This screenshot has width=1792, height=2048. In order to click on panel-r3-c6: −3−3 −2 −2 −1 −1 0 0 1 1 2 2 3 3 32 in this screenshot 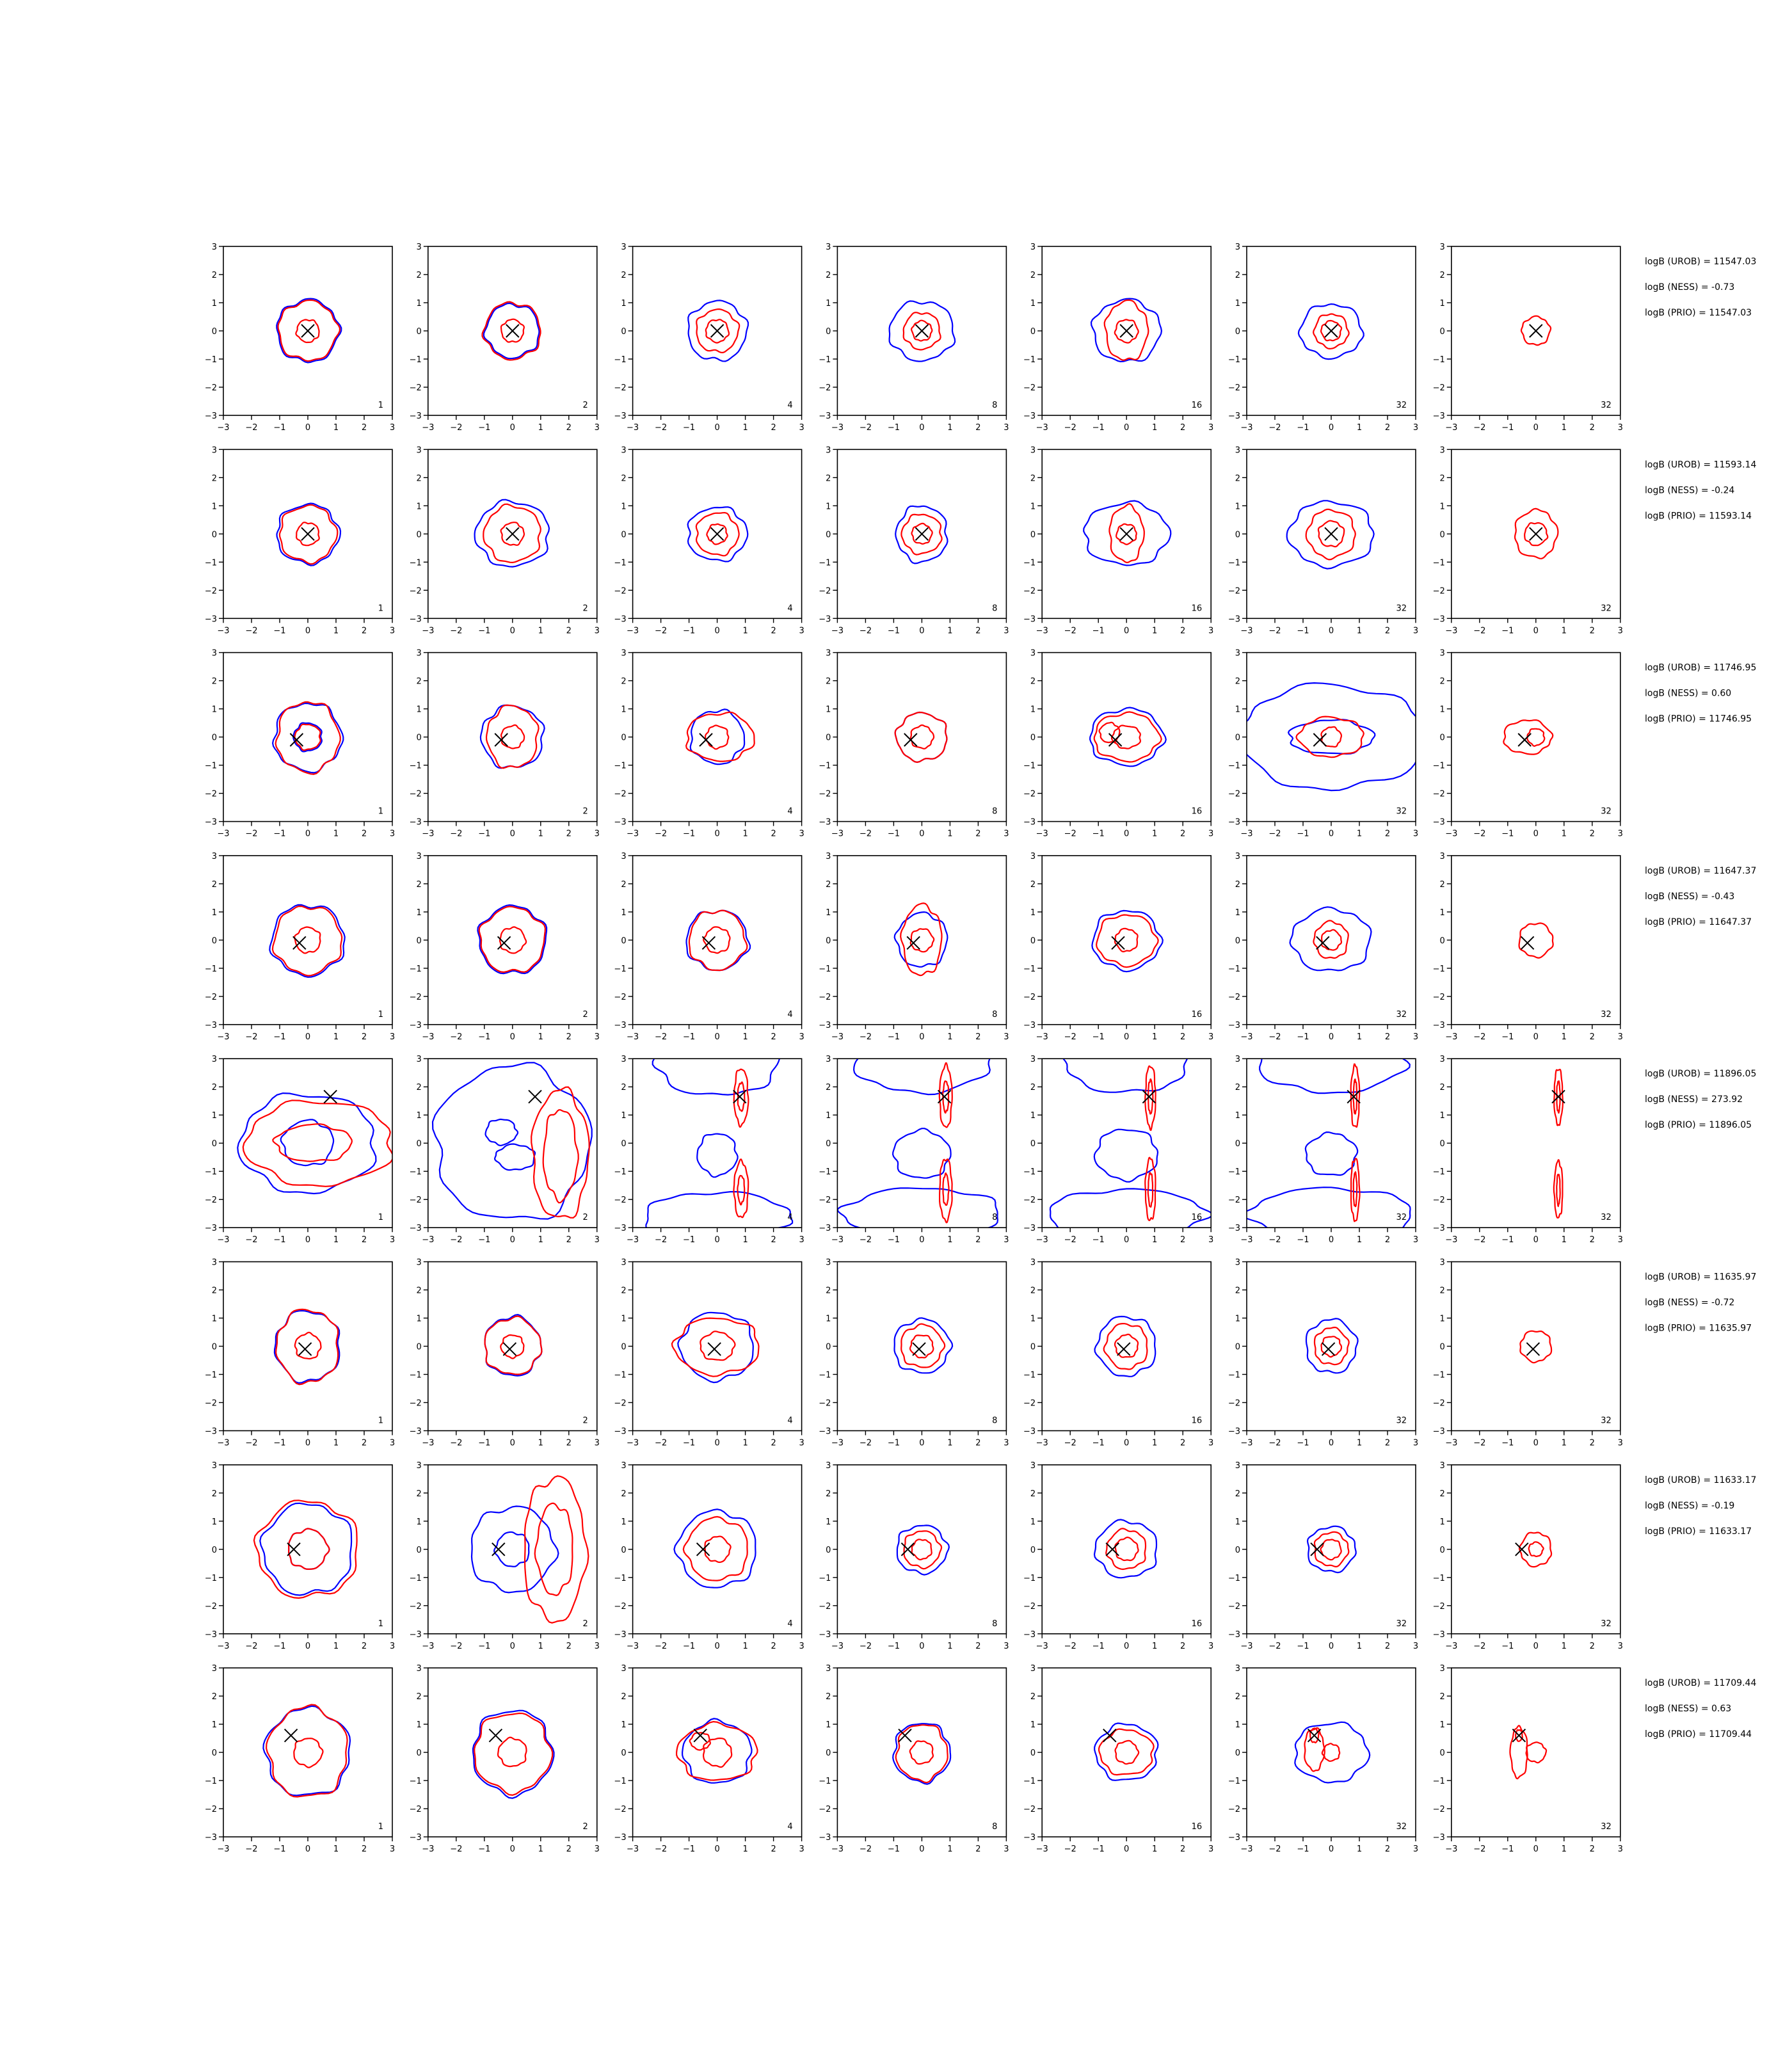, I will do `click(1323, 744)`.